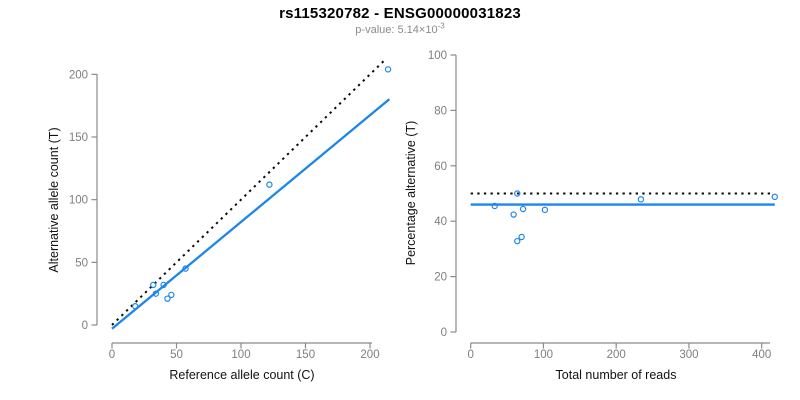 The width and height of the screenshot is (800, 400). Describe the element at coordinates (440, 111) in the screenshot. I see `y-tick-label: 80` at that location.